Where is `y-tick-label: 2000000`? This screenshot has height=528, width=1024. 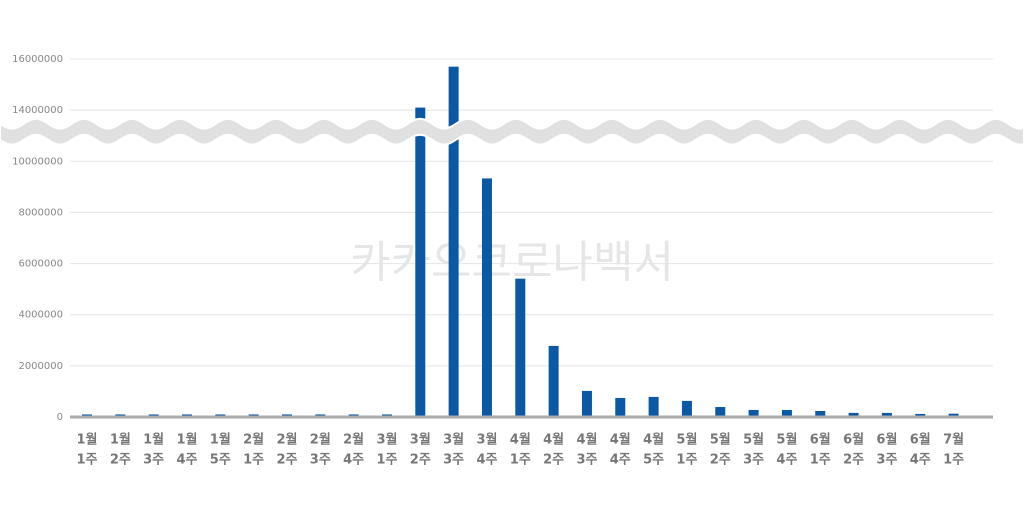 y-tick-label: 2000000 is located at coordinates (40, 366).